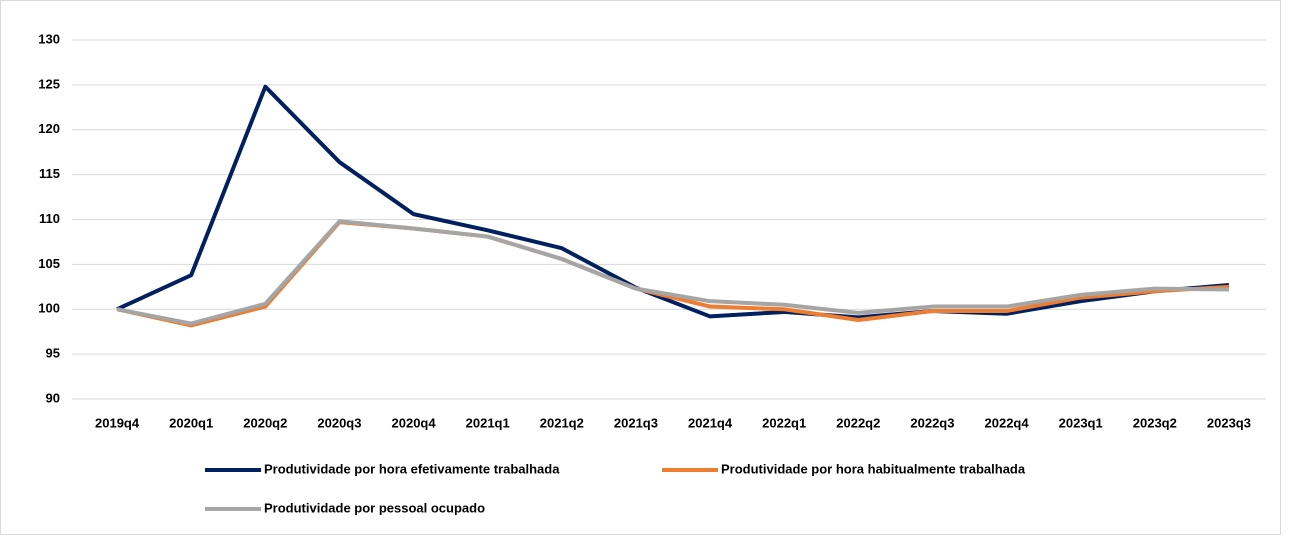  What do you see at coordinates (191, 422) in the screenshot?
I see `x-tick-label: 2020q1` at bounding box center [191, 422].